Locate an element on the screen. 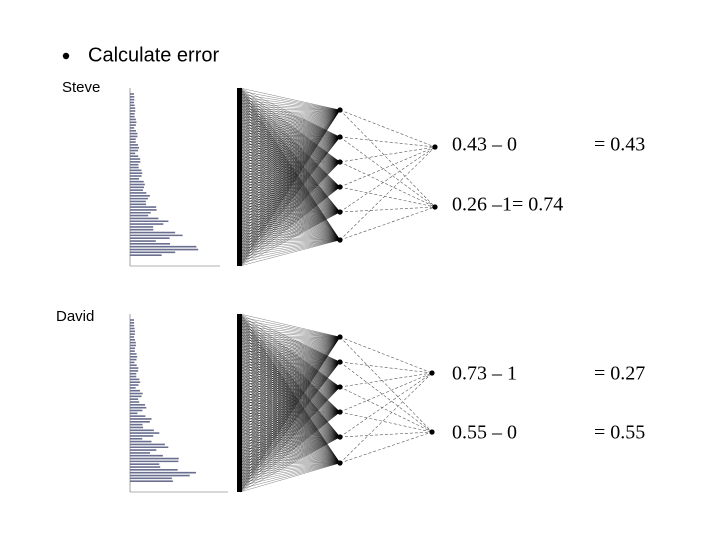  bullet-text: Calculate error is located at coordinates (154, 55).